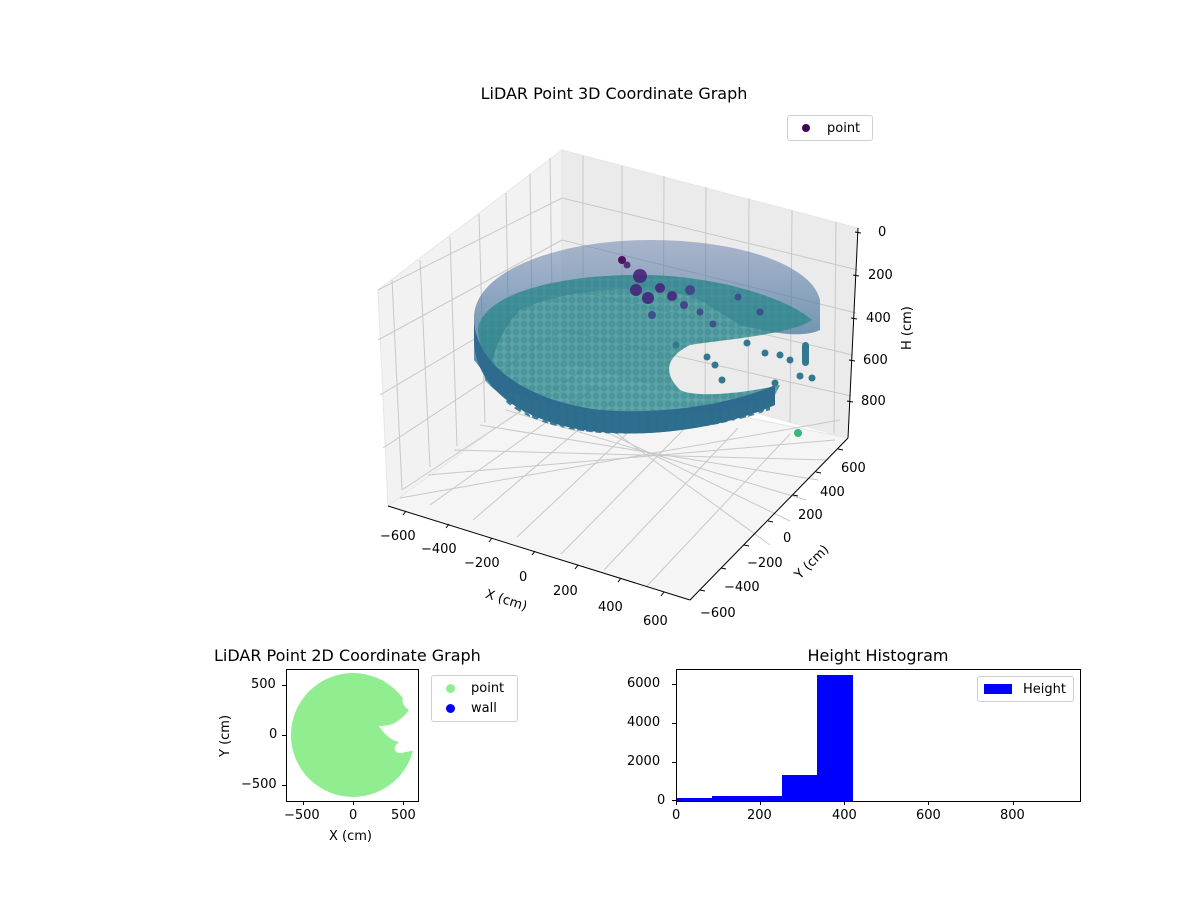  What do you see at coordinates (644, 683) in the screenshot?
I see `hist-ytick: 6000` at bounding box center [644, 683].